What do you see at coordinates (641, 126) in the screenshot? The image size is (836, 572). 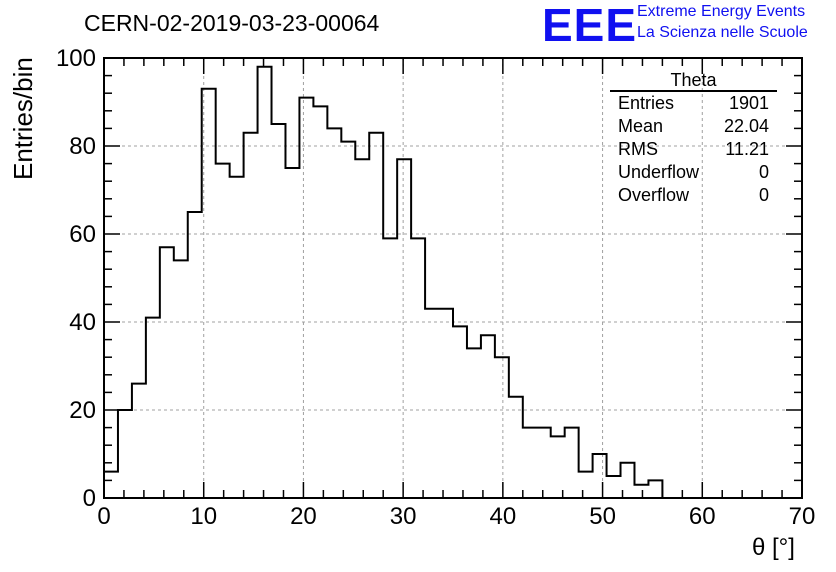 I see `stats-label: Mean` at bounding box center [641, 126].